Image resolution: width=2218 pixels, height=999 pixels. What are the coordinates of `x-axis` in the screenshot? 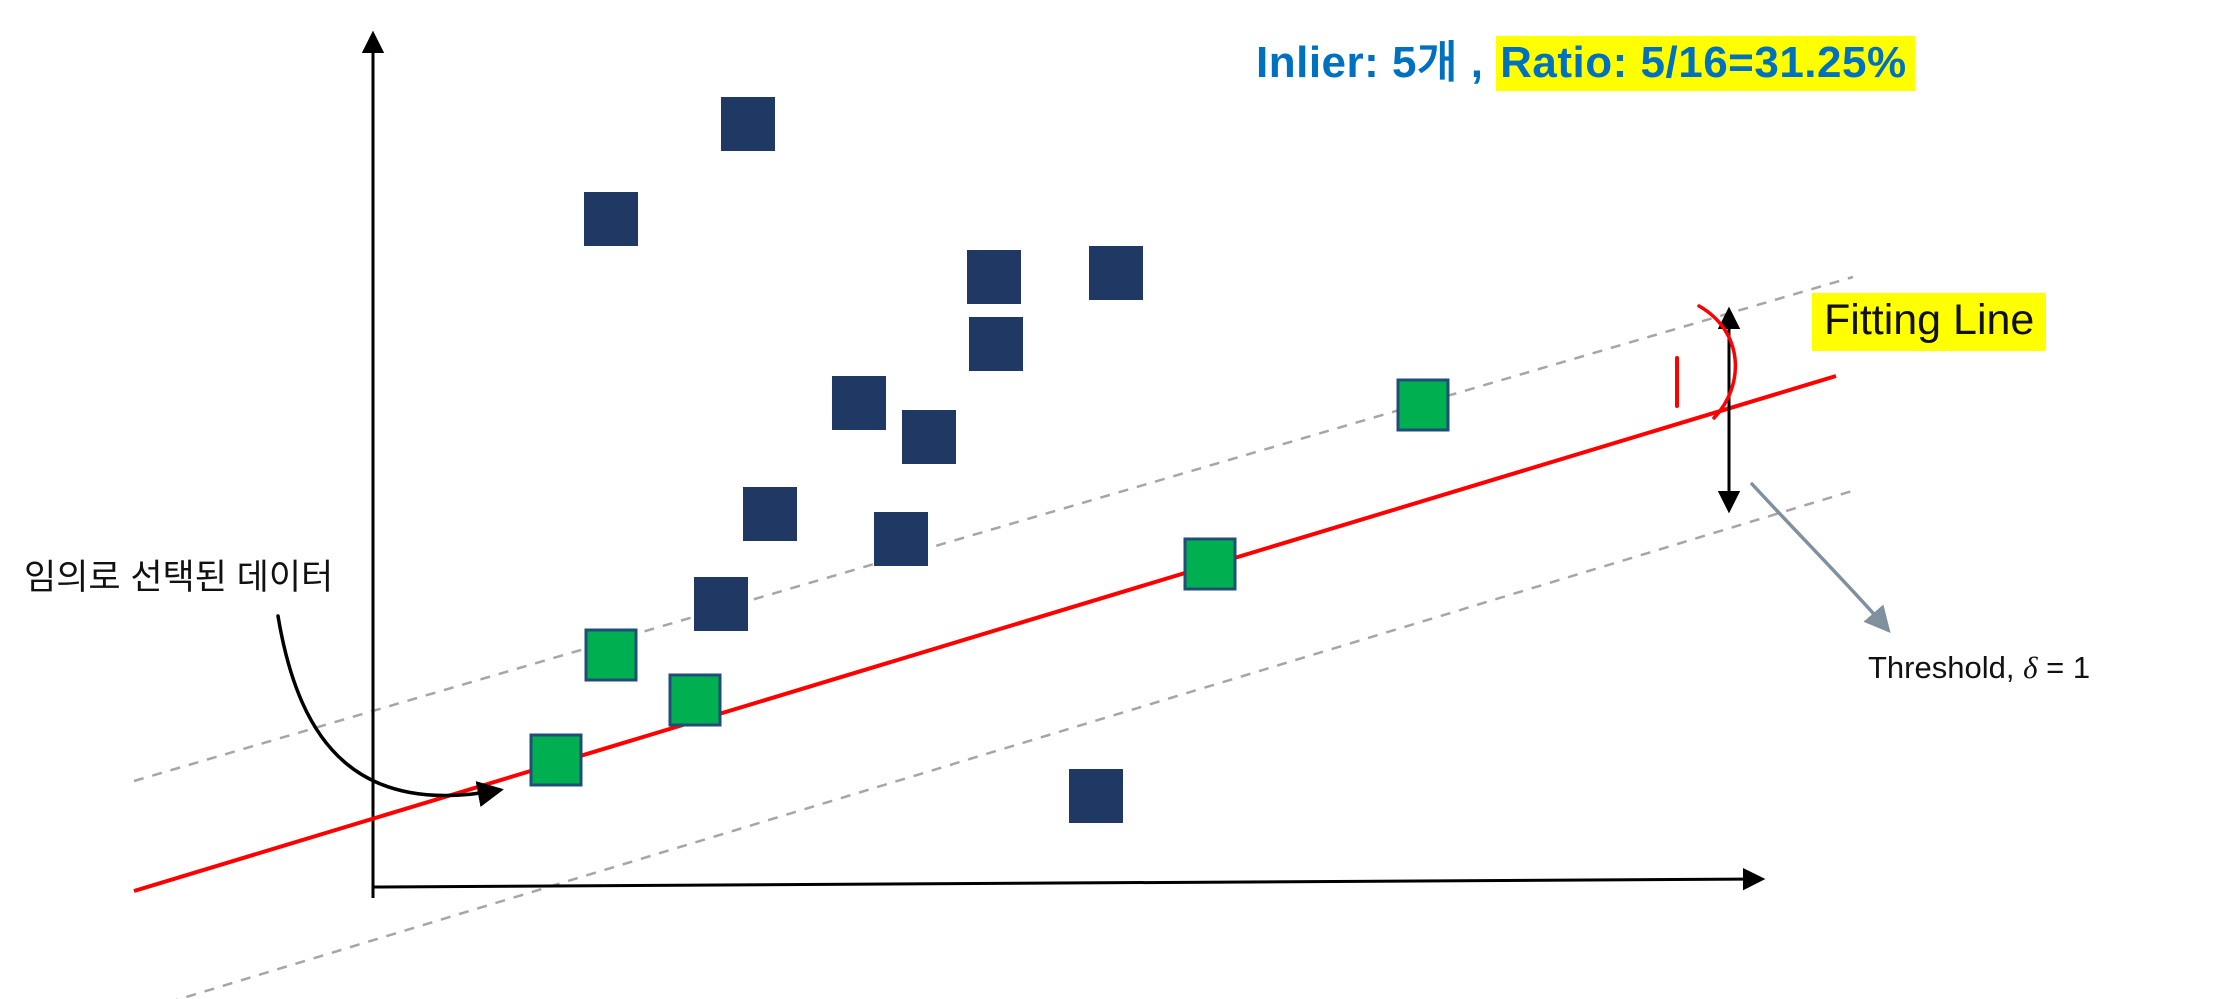 It's located at (1069, 879).